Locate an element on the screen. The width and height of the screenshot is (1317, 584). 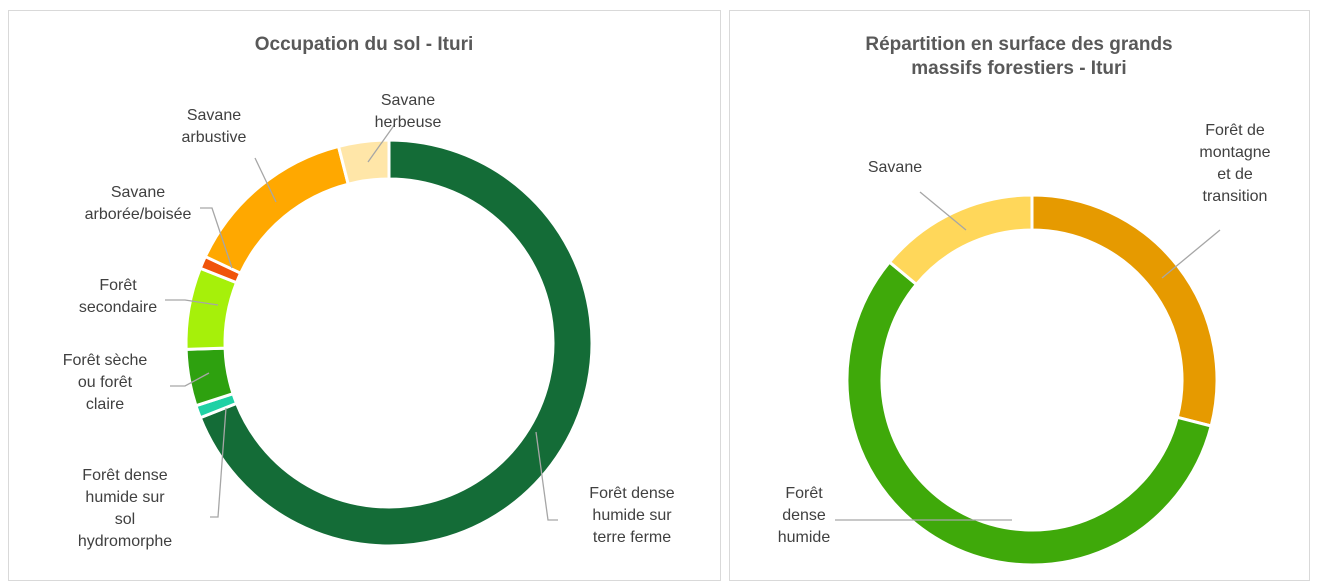
segment-label: Forêt secondaire is located at coordinates (118, 296).